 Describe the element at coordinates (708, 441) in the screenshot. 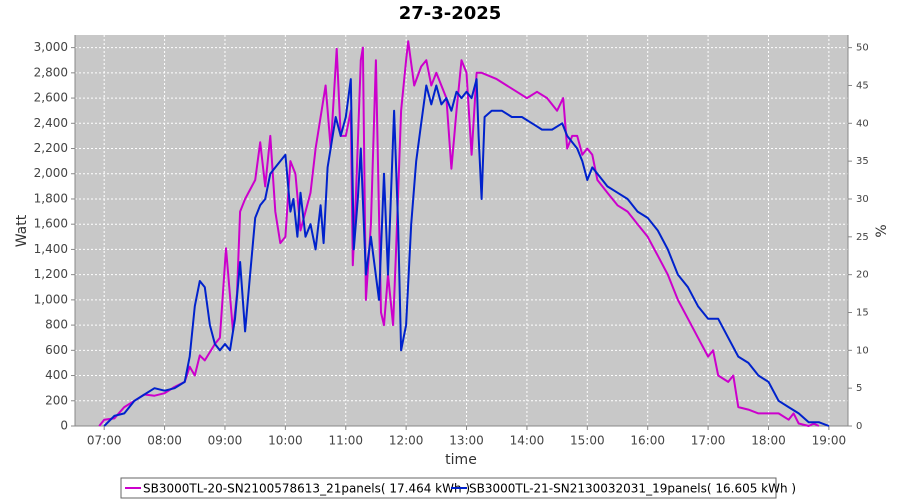

I see `x-tick-label: 17:00` at that location.